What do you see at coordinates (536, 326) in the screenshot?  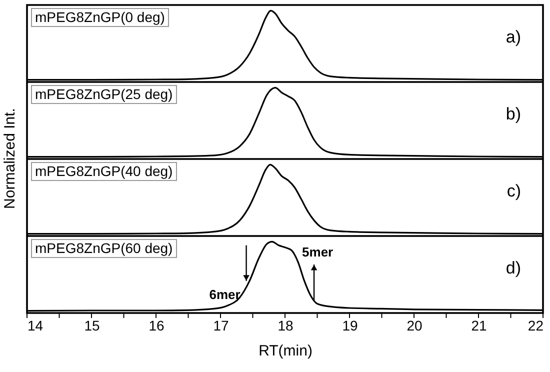 I see `x-tick-label: 22` at bounding box center [536, 326].